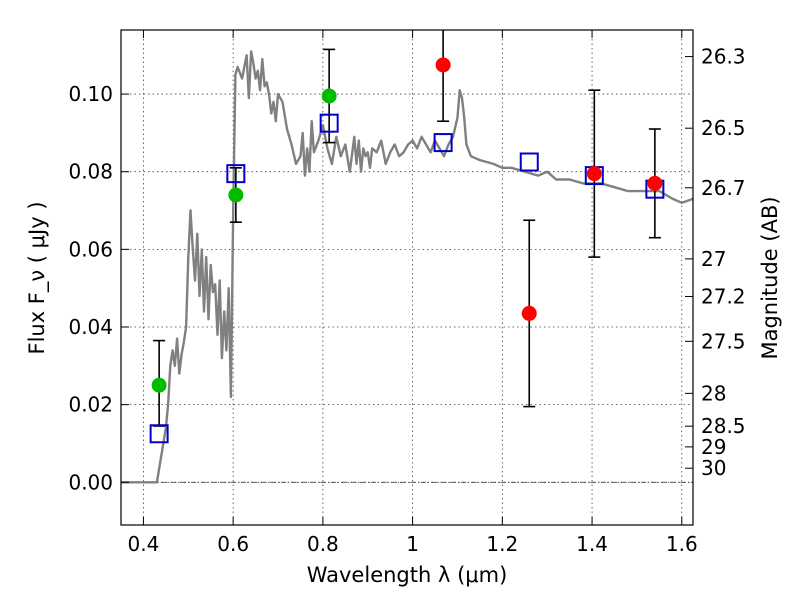 The width and height of the screenshot is (800, 600). What do you see at coordinates (682, 544) in the screenshot?
I see `x-tick-label: 1.6` at bounding box center [682, 544].